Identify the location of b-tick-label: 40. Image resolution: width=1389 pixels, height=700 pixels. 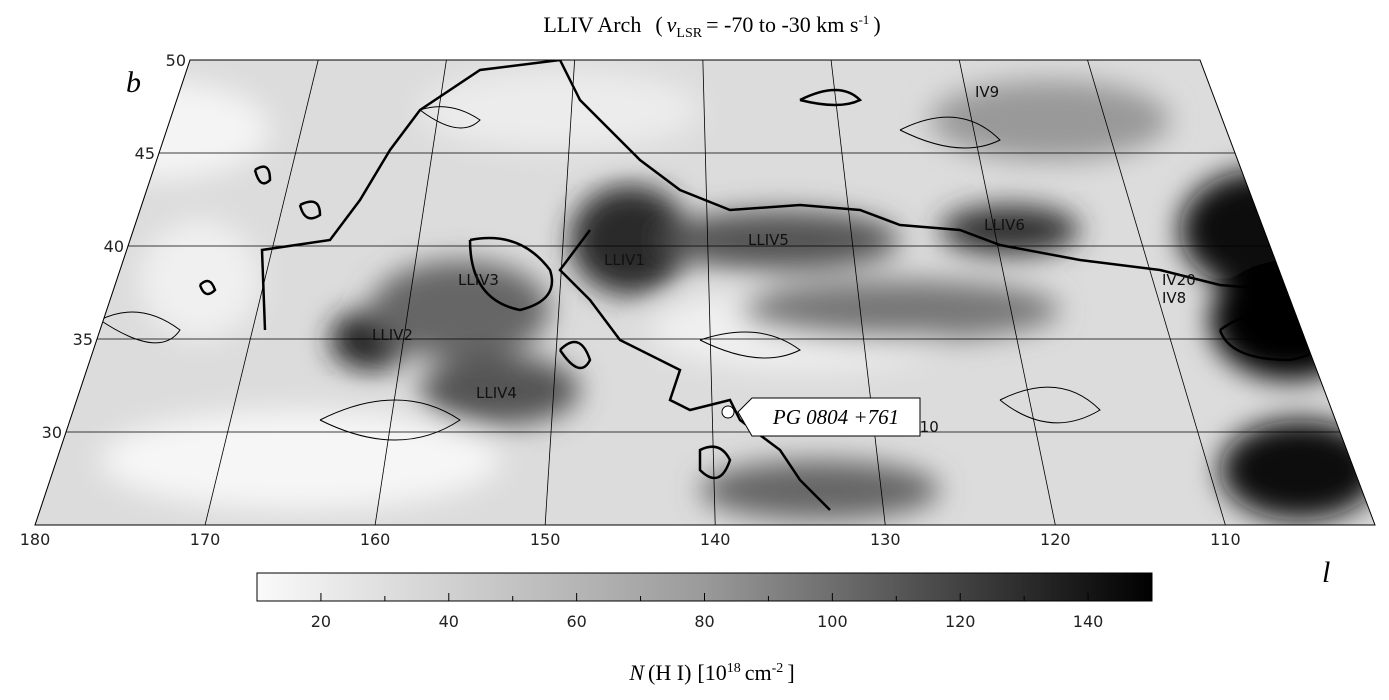
(114, 246).